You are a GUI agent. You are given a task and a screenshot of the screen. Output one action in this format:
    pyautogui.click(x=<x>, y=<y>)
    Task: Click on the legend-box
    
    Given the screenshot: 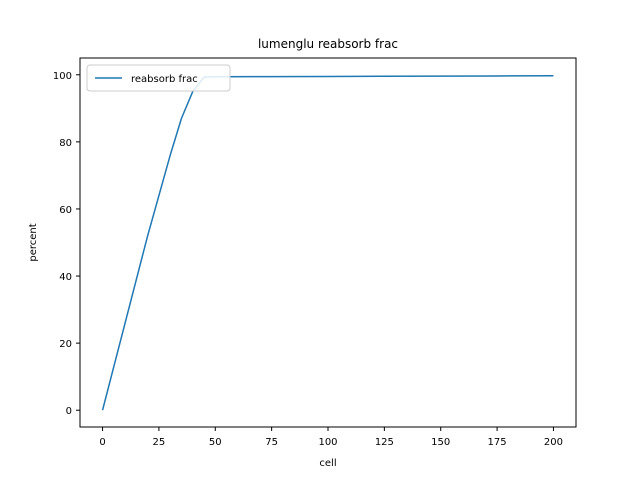 What is the action you would take?
    pyautogui.click(x=158, y=78)
    